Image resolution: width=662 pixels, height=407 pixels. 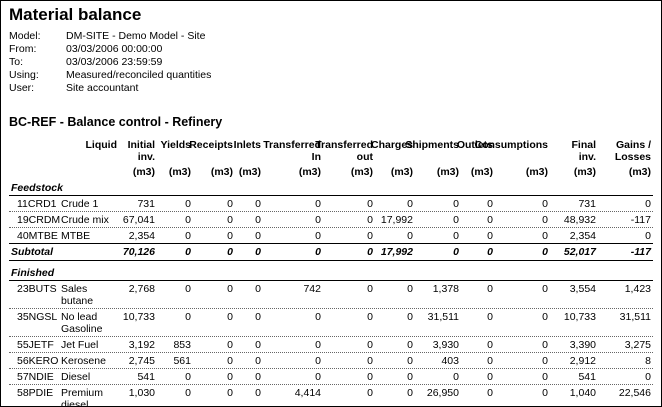 What do you see at coordinates (331, 188) in the screenshot?
I see `group-label-feedstock: Feedstock` at bounding box center [331, 188].